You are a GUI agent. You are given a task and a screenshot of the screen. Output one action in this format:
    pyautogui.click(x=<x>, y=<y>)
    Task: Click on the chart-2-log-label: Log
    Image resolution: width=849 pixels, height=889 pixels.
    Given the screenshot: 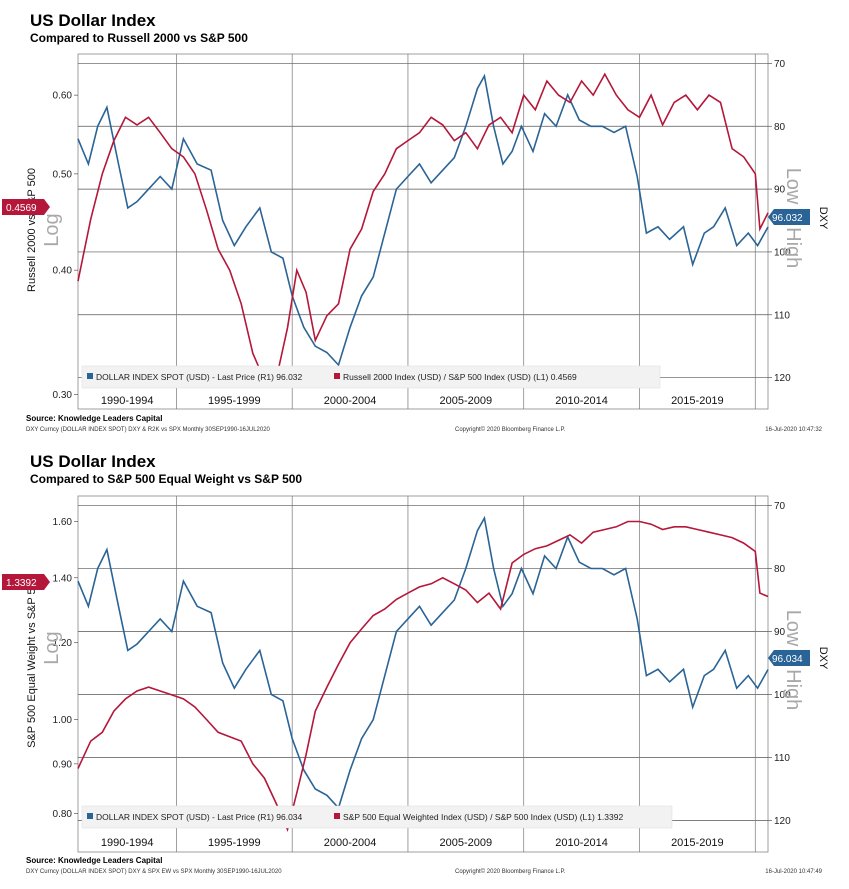 What is the action you would take?
    pyautogui.click(x=52, y=647)
    